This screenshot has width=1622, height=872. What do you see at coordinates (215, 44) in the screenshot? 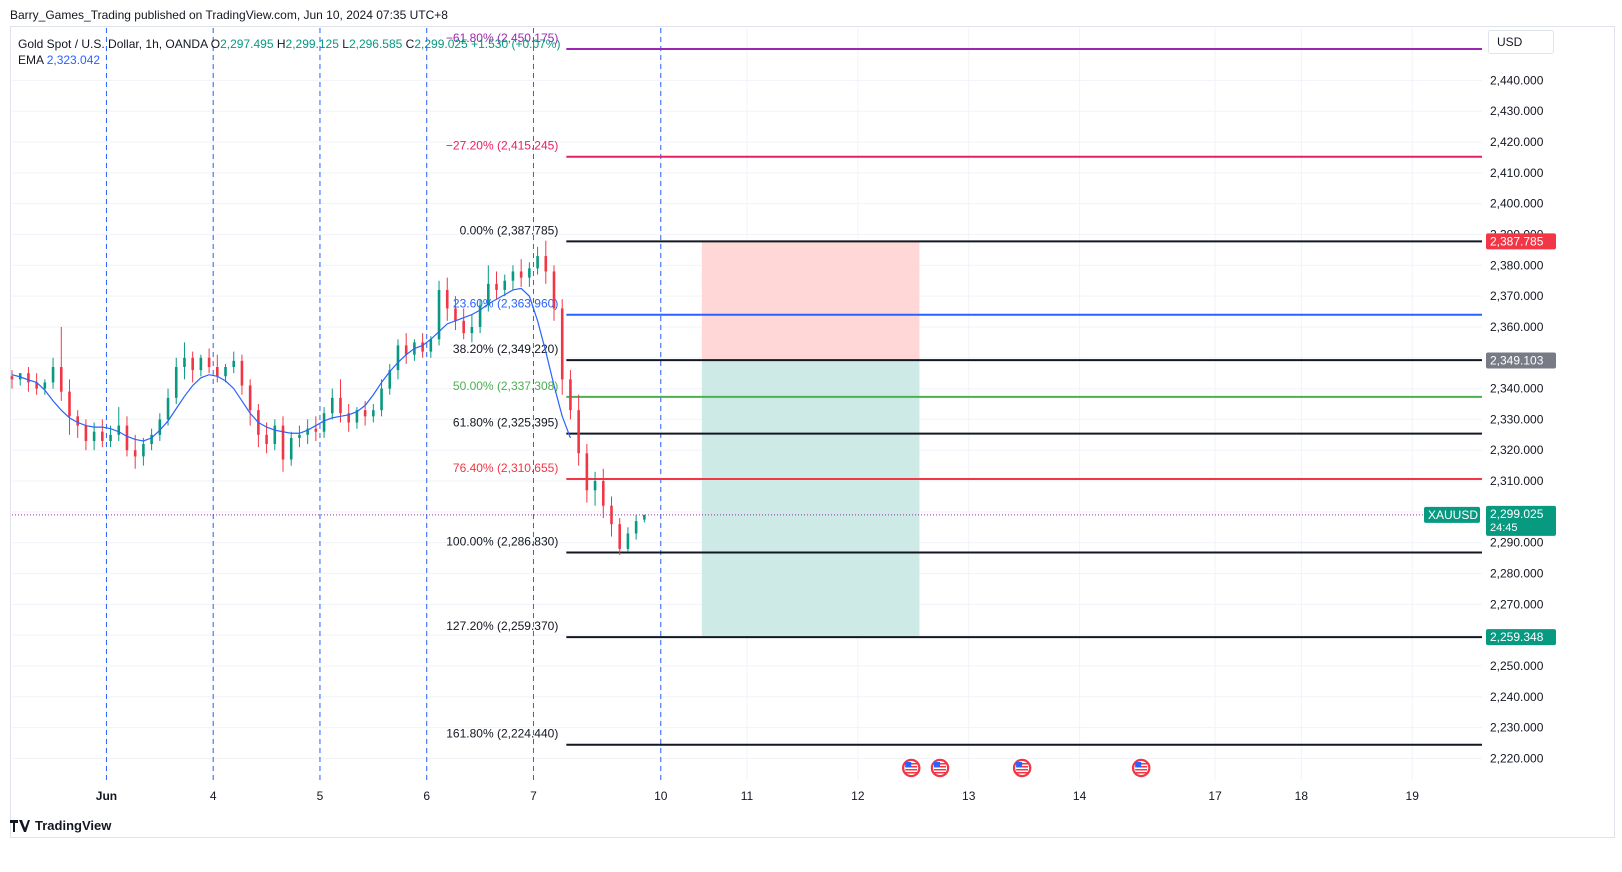
I see `open-label: O` at bounding box center [215, 44].